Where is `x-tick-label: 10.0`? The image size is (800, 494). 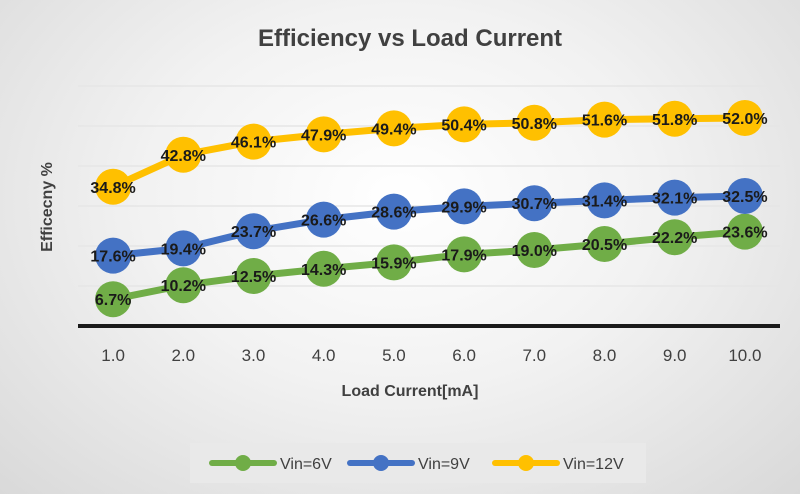
x-tick-label: 10.0 is located at coordinates (744, 355).